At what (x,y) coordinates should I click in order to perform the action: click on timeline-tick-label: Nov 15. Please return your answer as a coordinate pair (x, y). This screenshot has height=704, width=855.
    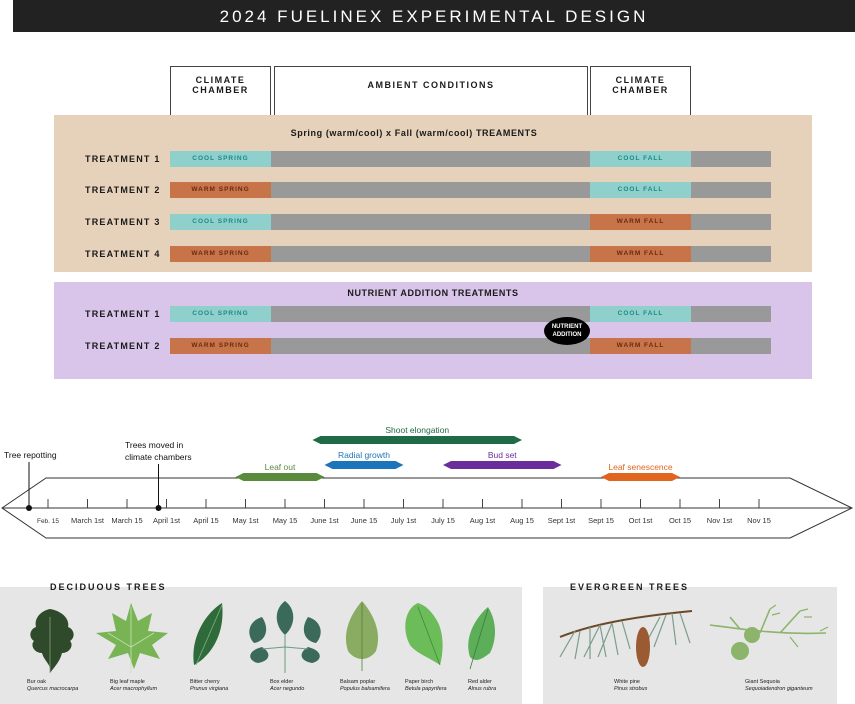
    Looking at the image, I should click on (759, 520).